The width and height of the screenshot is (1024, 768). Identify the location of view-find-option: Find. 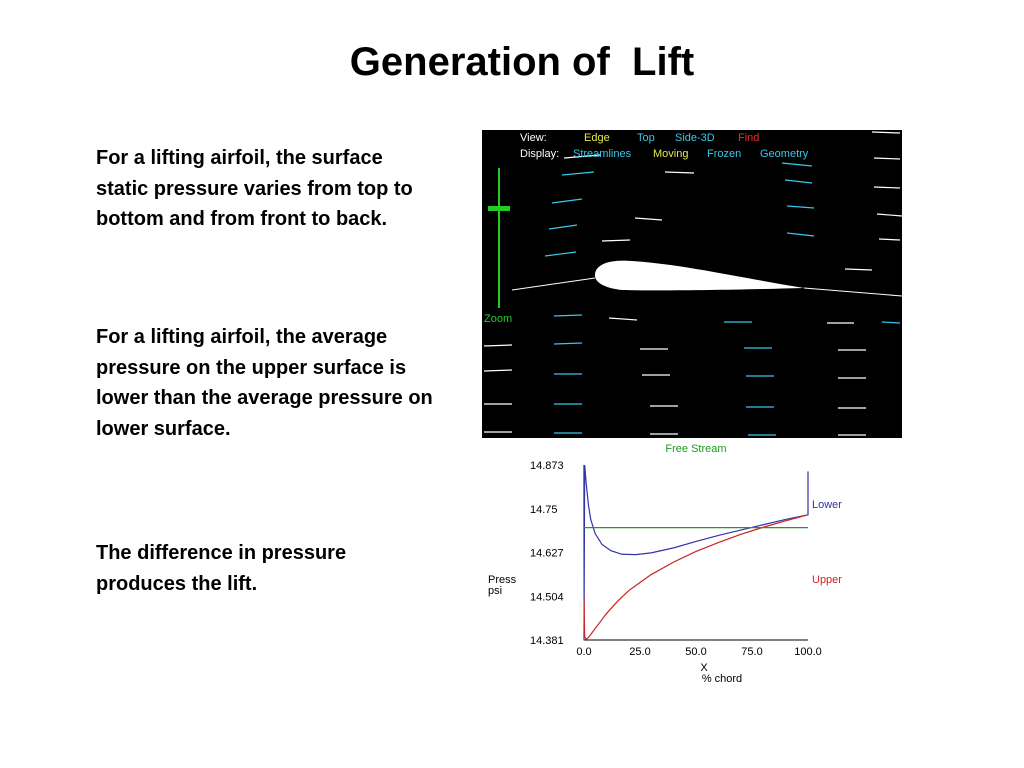
(748, 138).